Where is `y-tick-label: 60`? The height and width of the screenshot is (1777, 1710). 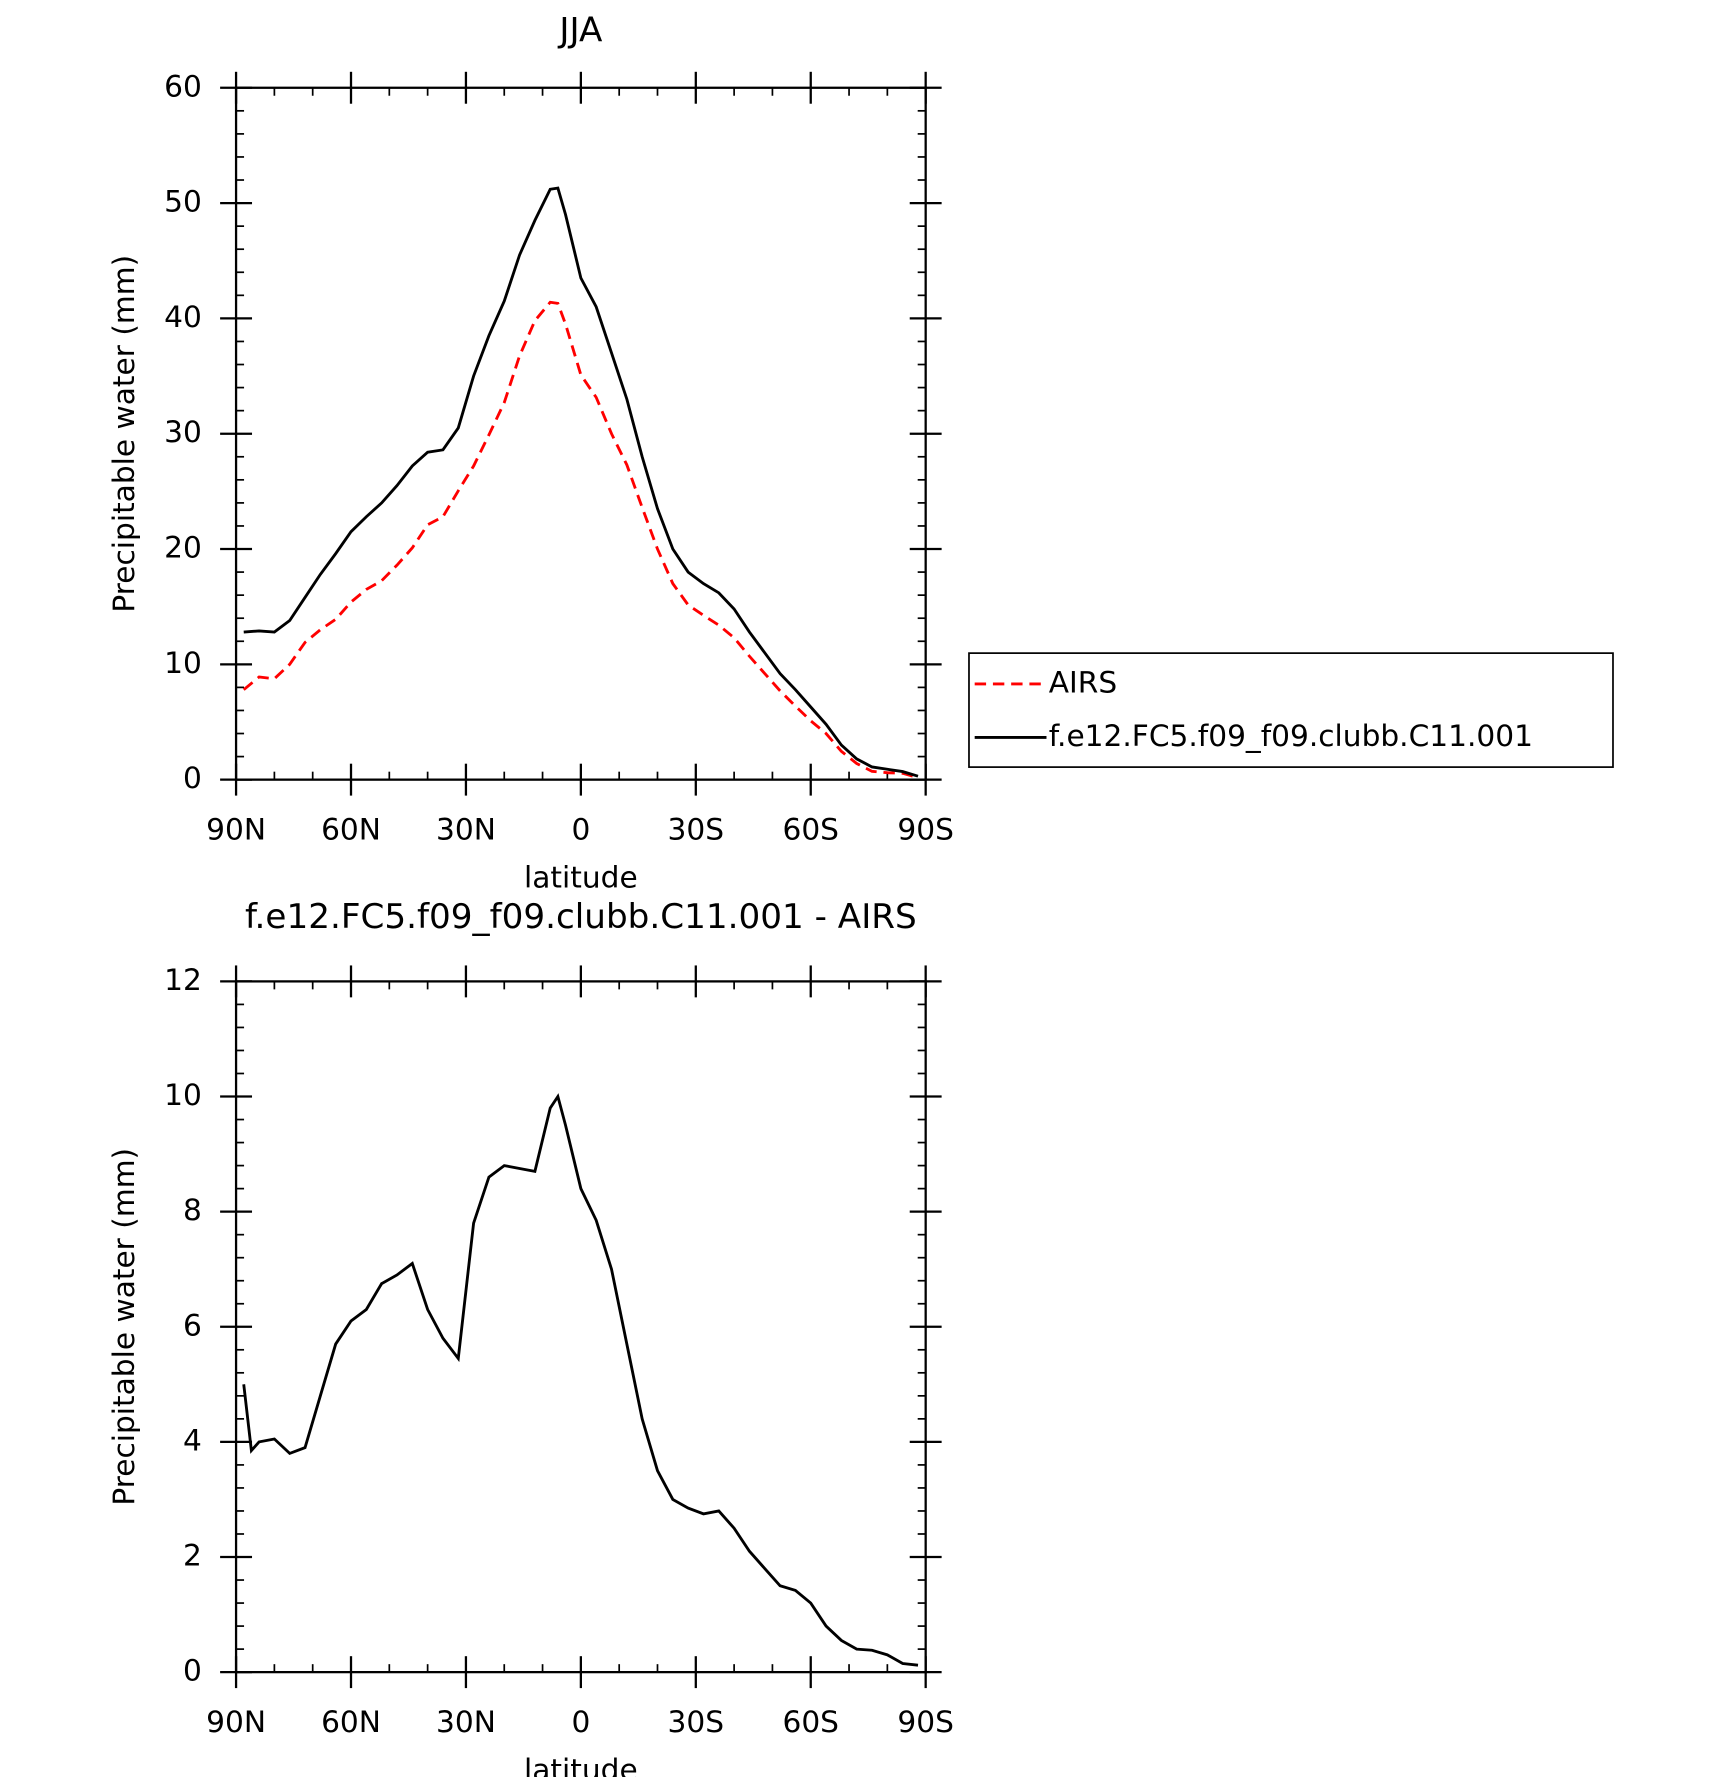
y-tick-label: 60 is located at coordinates (183, 85).